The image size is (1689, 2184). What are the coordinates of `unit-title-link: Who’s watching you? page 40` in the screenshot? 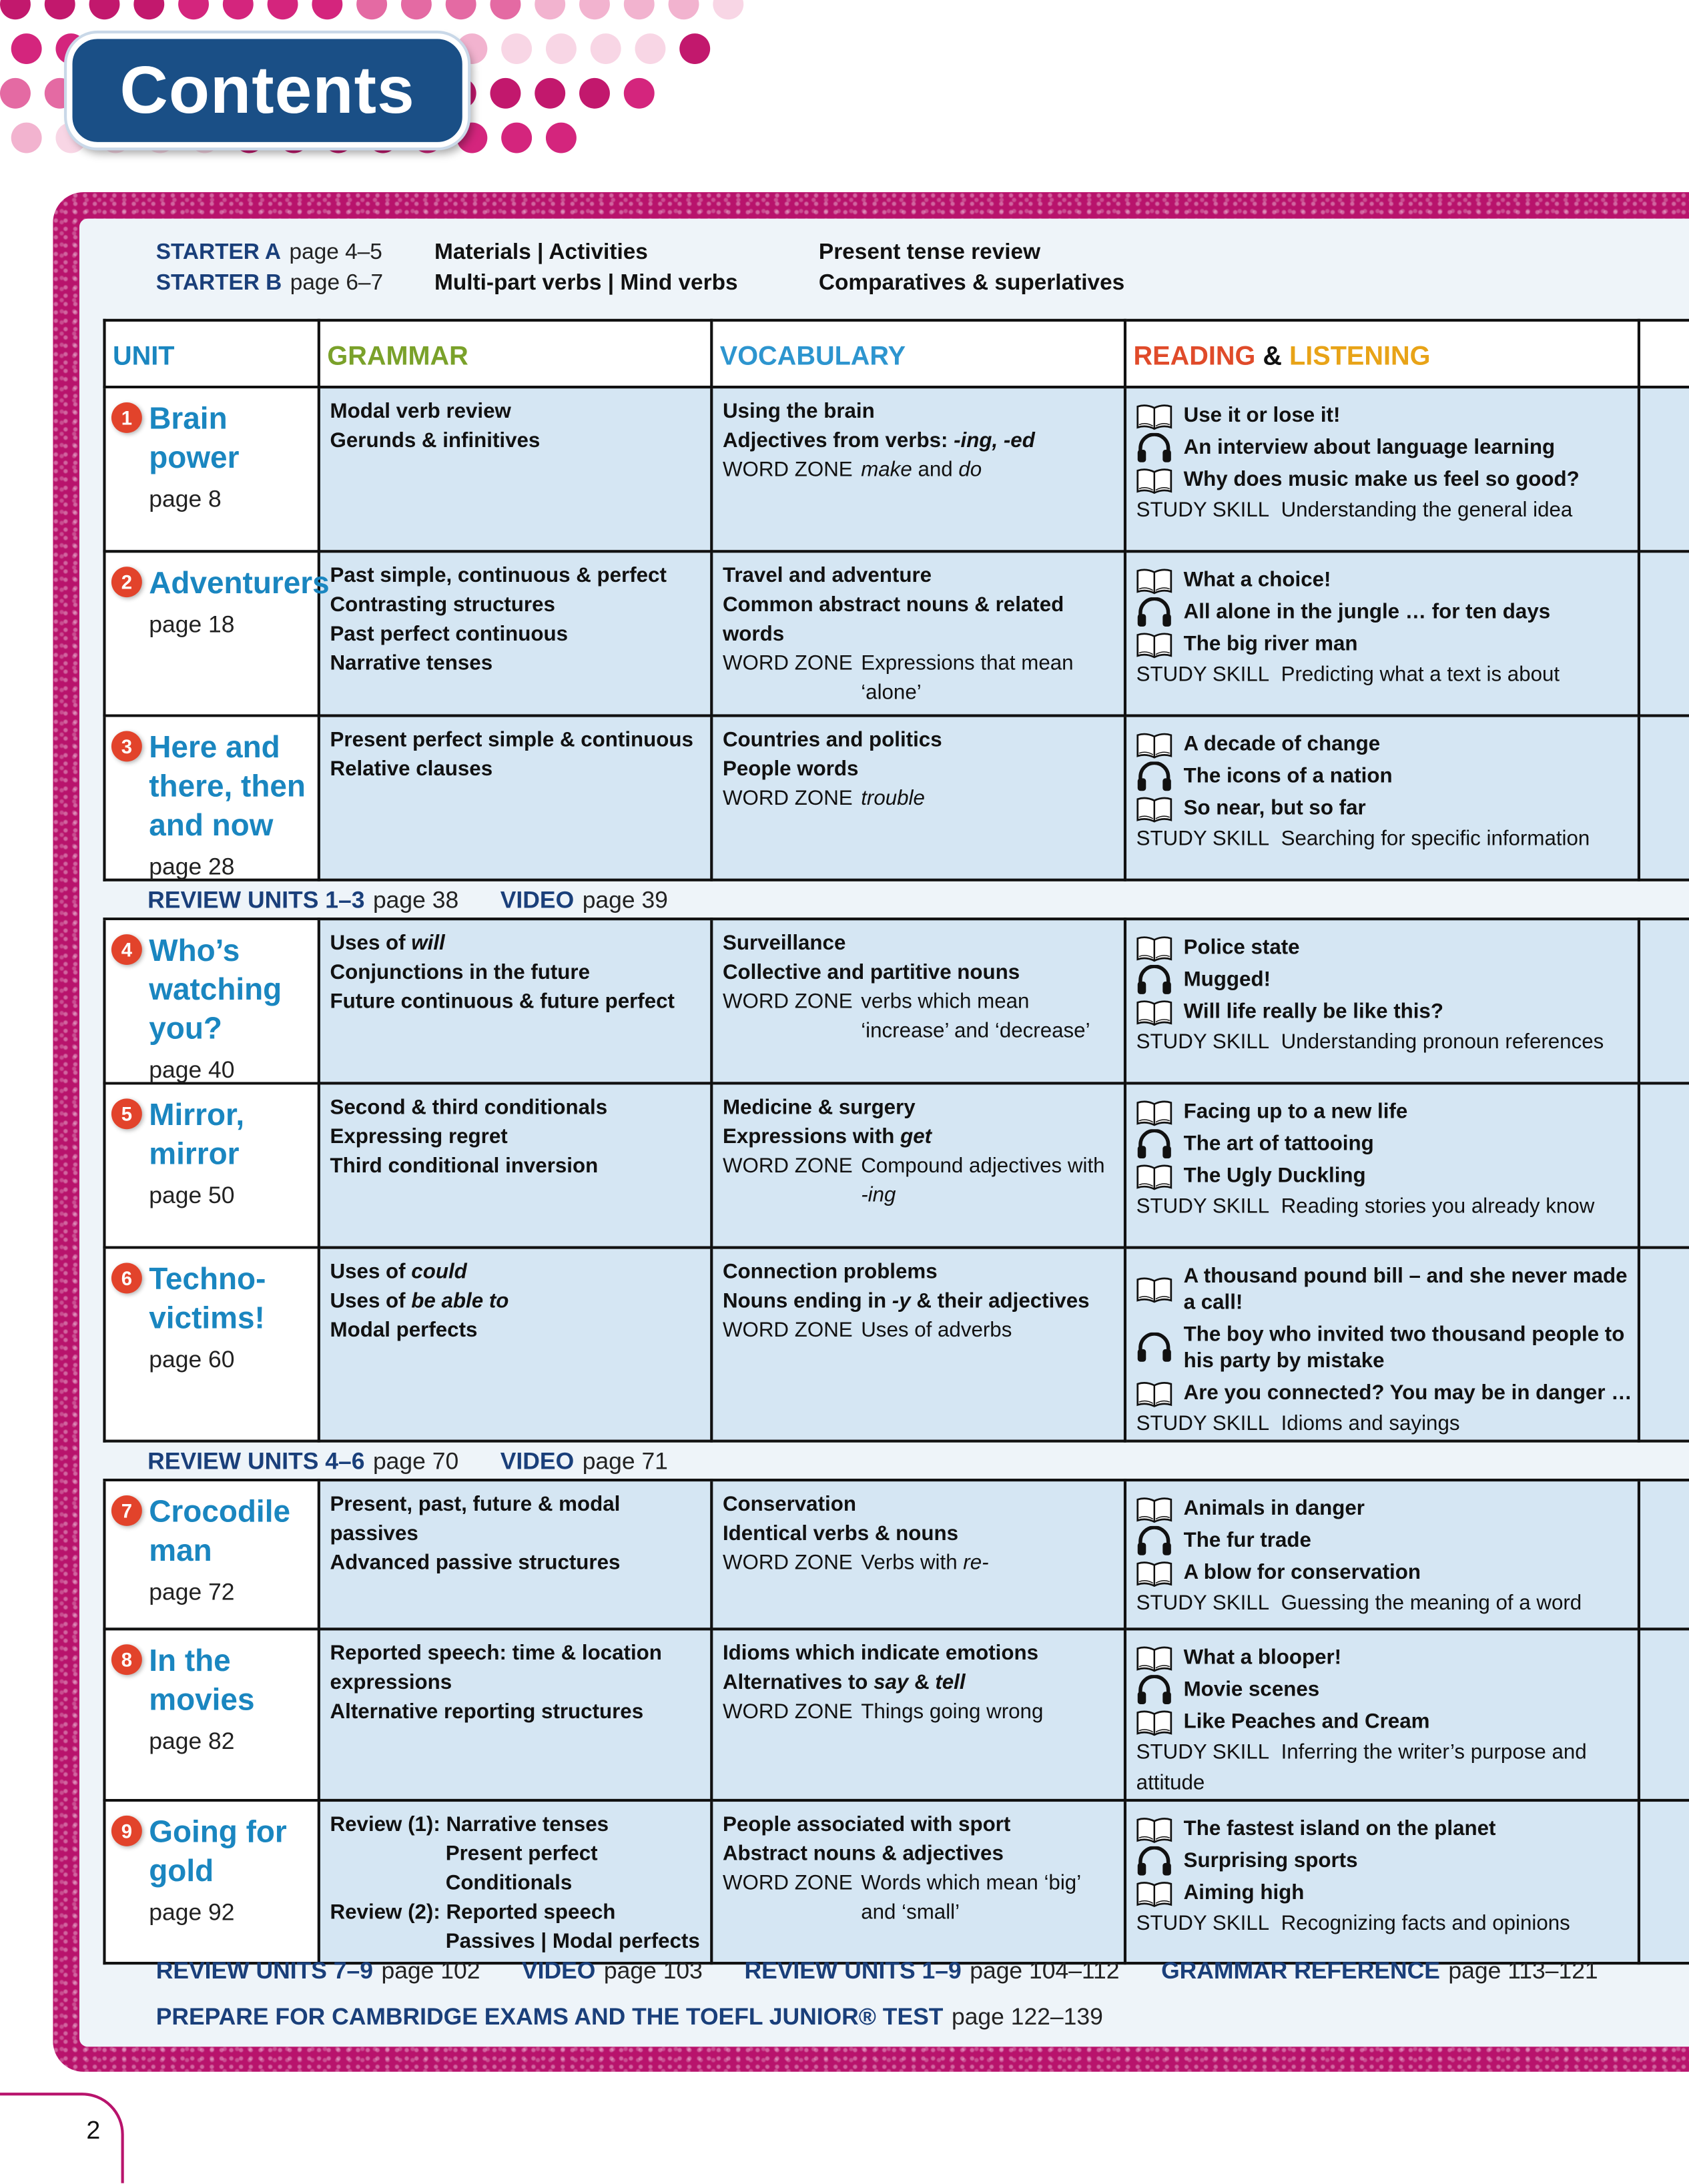 It's located at (236, 1010).